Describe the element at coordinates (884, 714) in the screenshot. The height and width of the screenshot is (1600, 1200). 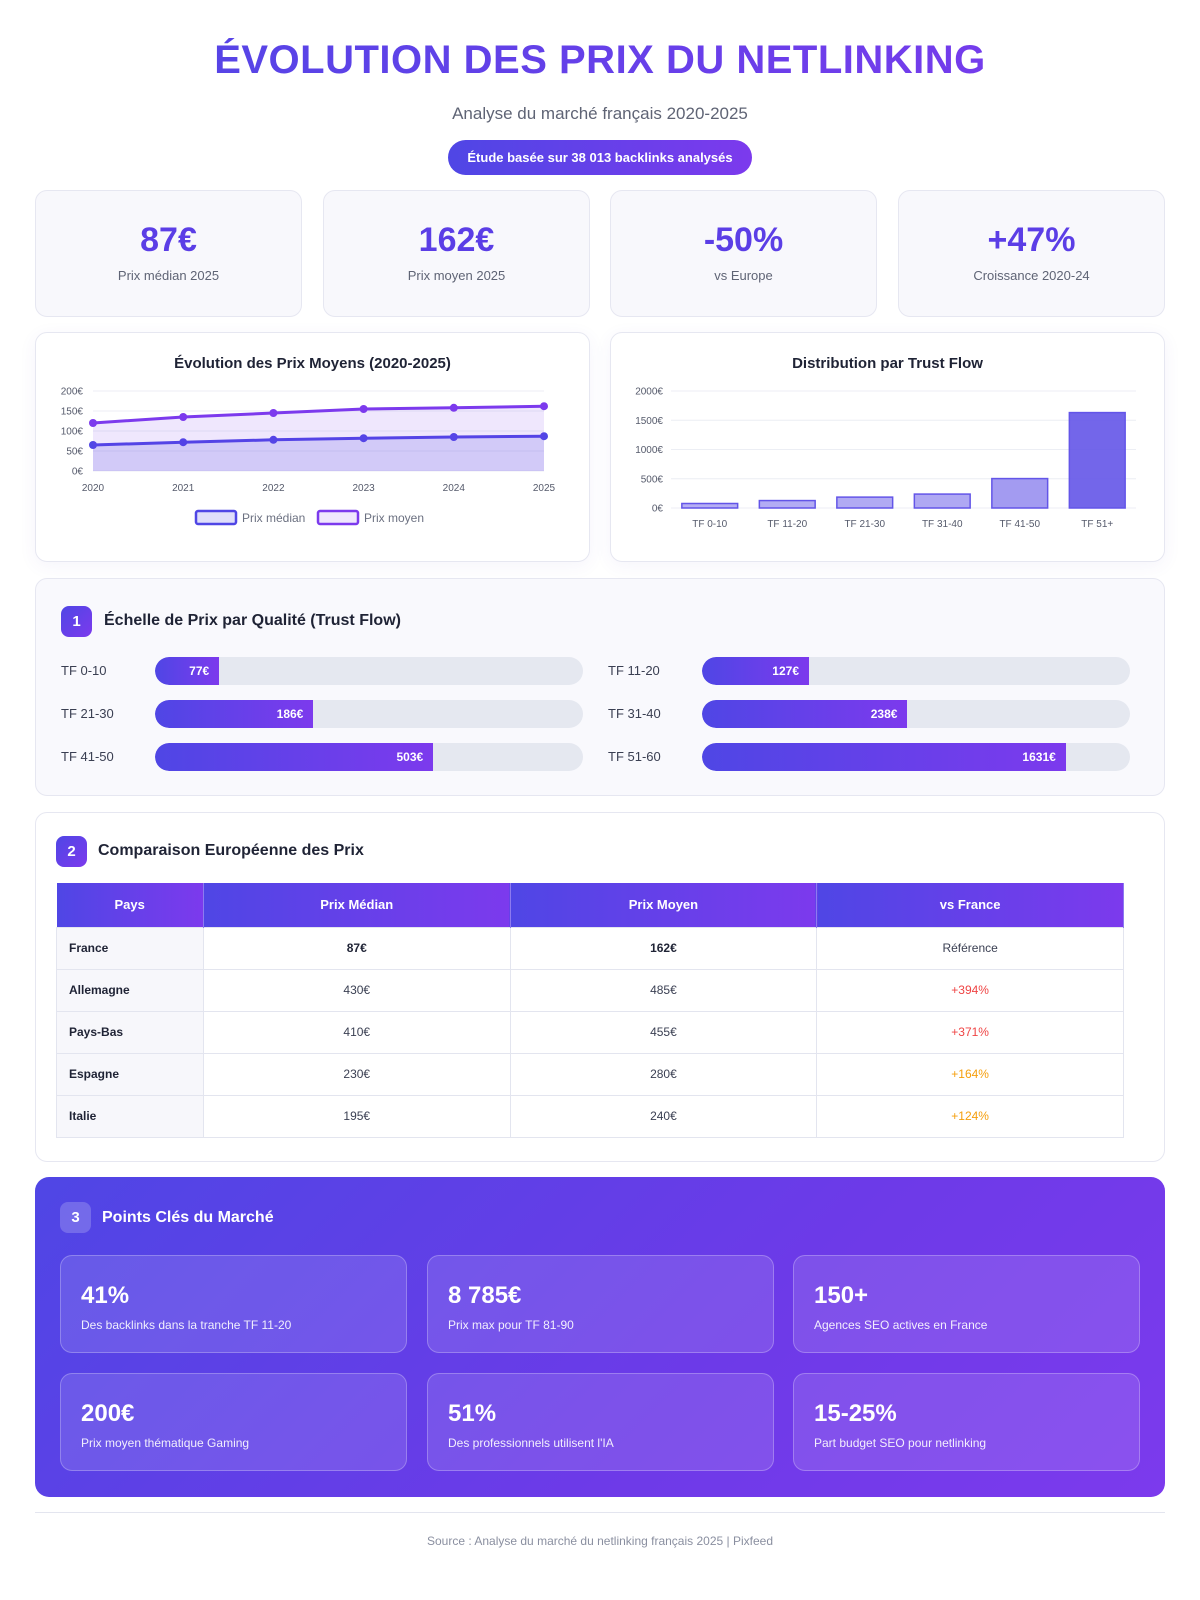
I see `tf-value: 238€` at that location.